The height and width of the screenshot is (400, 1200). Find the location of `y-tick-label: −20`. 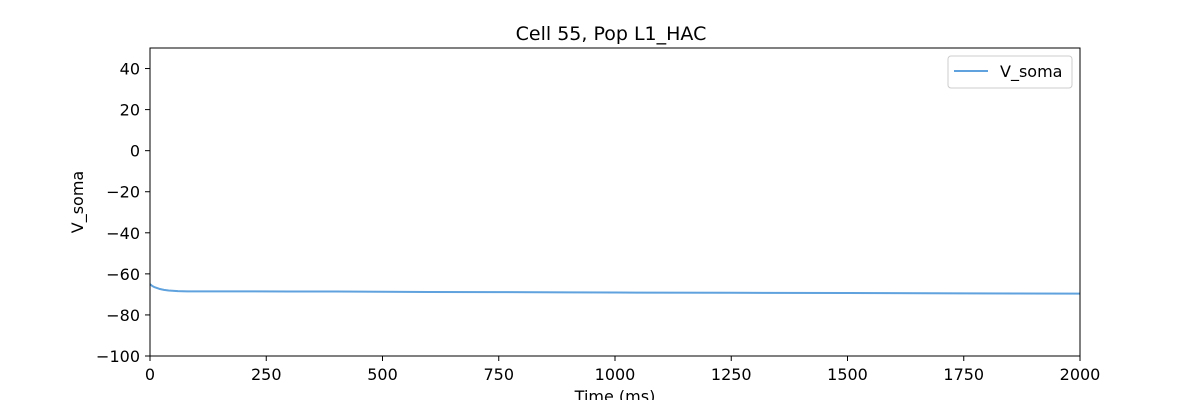

y-tick-label: −20 is located at coordinates (123, 192).